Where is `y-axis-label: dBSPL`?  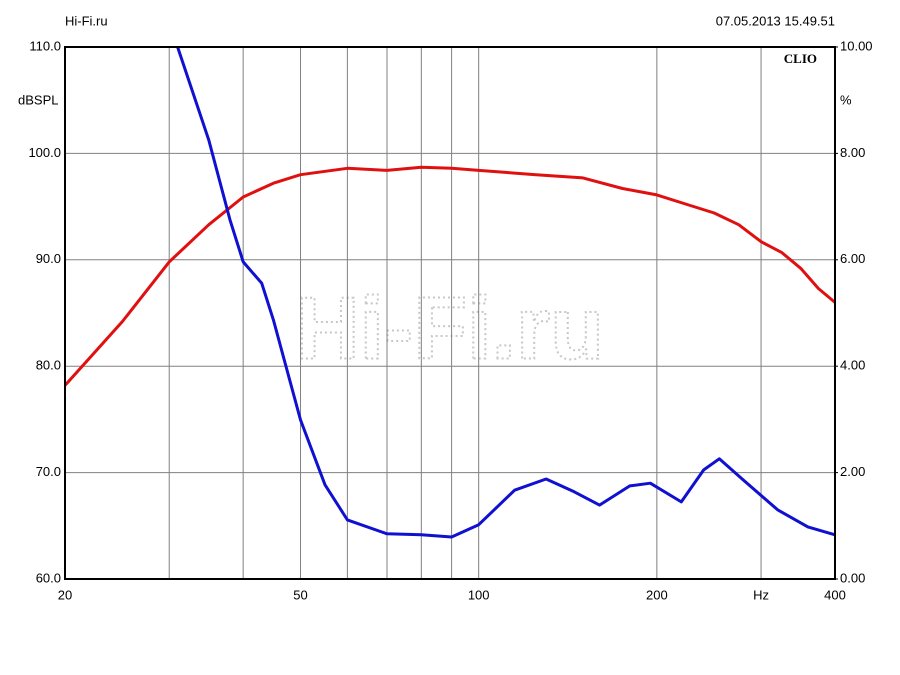
y-axis-label: dBSPL is located at coordinates (38, 99).